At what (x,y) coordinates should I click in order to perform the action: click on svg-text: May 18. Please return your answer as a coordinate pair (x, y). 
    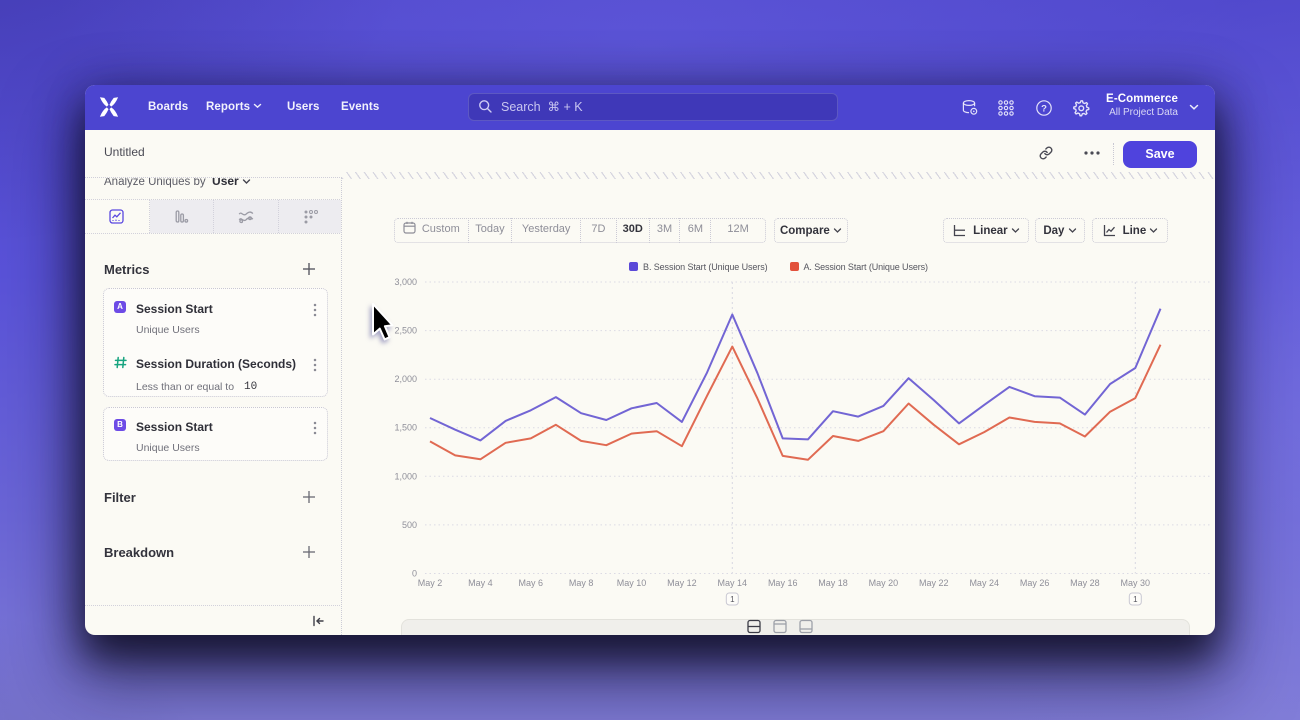
    Looking at the image, I should click on (833, 583).